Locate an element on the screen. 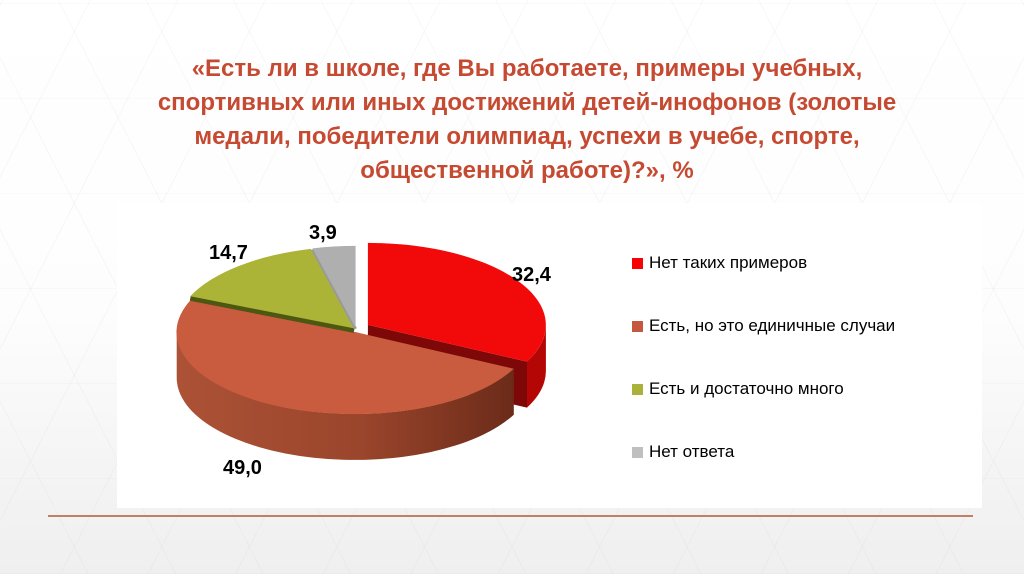  value-label-no-answer: 3,9 is located at coordinates (323, 233).